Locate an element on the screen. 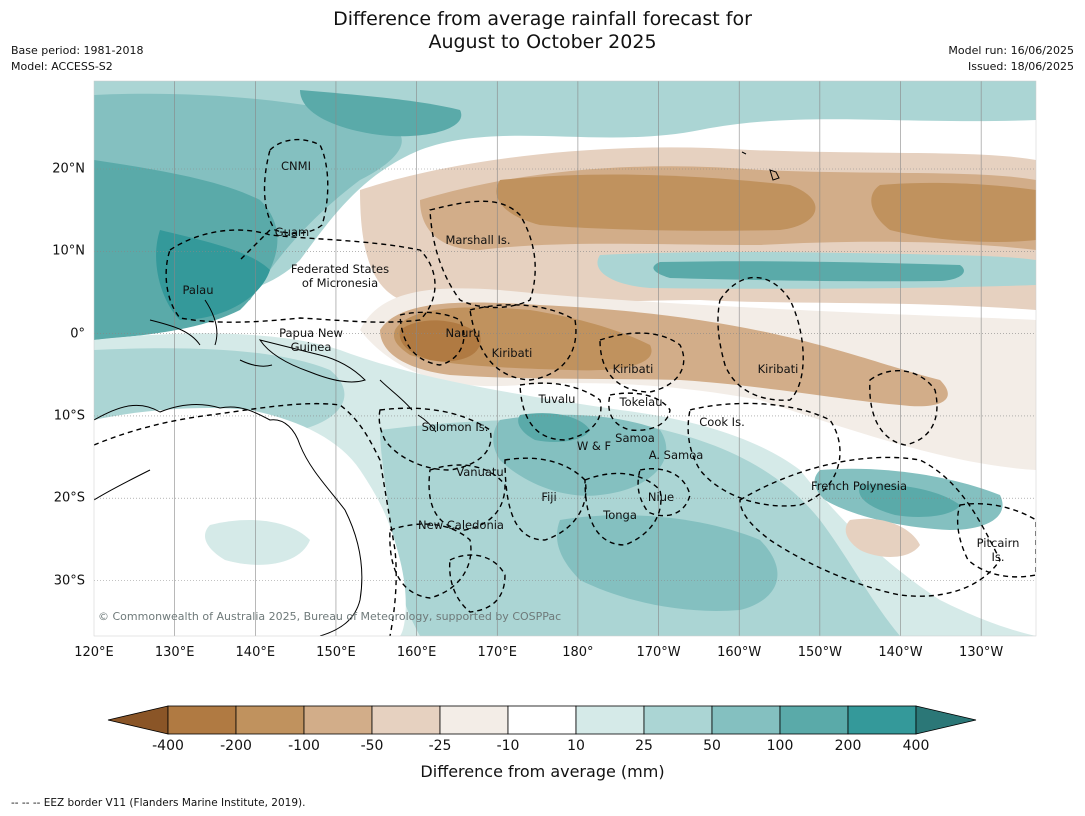 This screenshot has height=816, width=1085. longitude-label: 170°W is located at coordinates (658, 652).